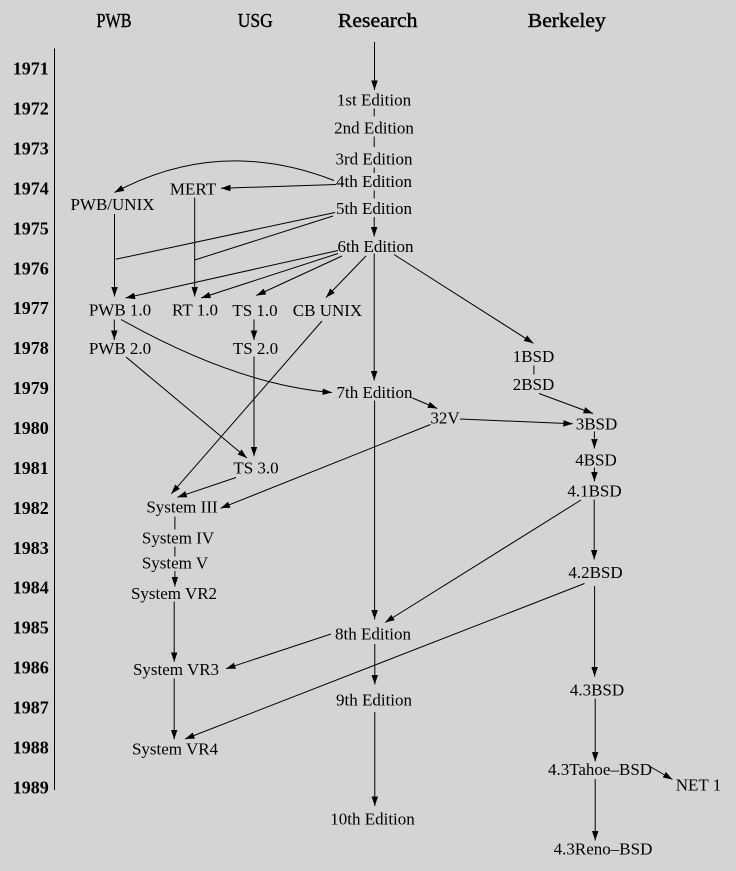  What do you see at coordinates (567, 21) in the screenshot?
I see `svg-text: Berkeley` at bounding box center [567, 21].